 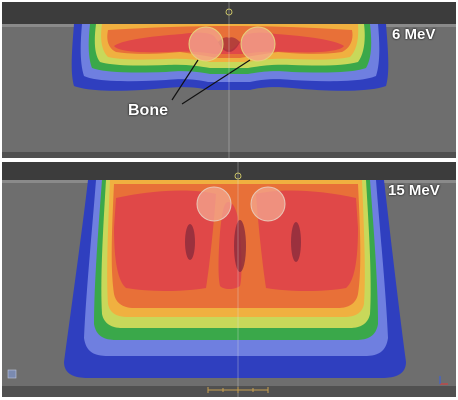 I want to click on energy-label-15mev: 15 MeV, so click(x=414, y=190).